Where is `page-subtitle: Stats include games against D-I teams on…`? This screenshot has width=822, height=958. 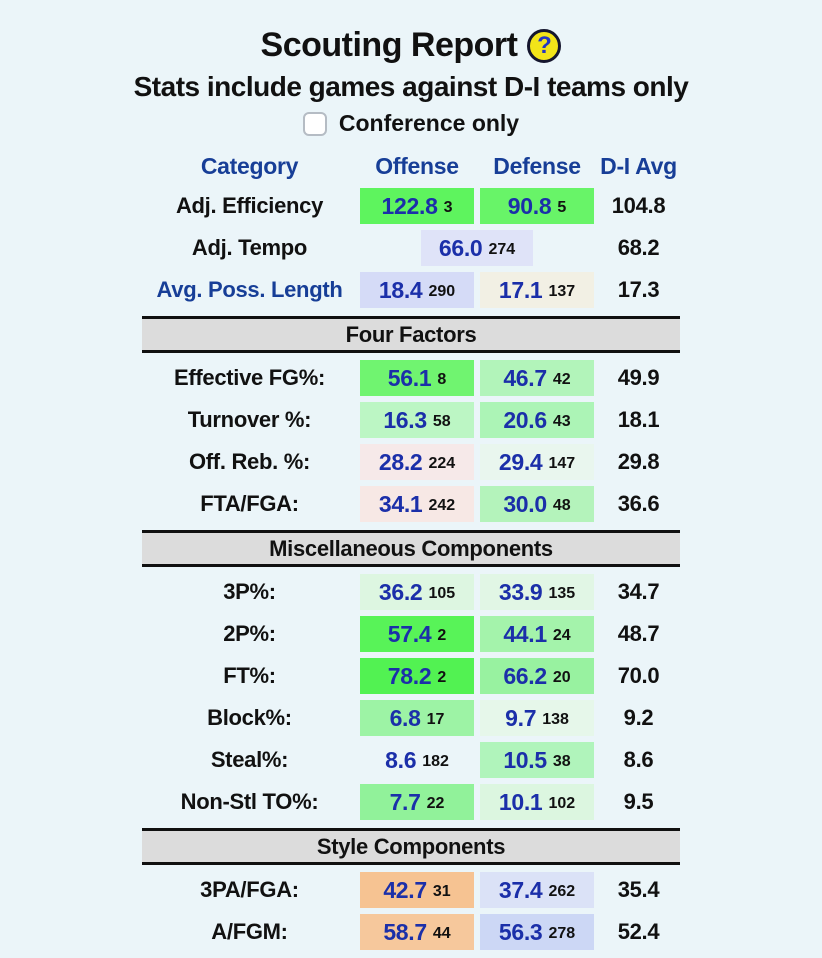
page-subtitle: Stats include games against D-I teams on… is located at coordinates (411, 86).